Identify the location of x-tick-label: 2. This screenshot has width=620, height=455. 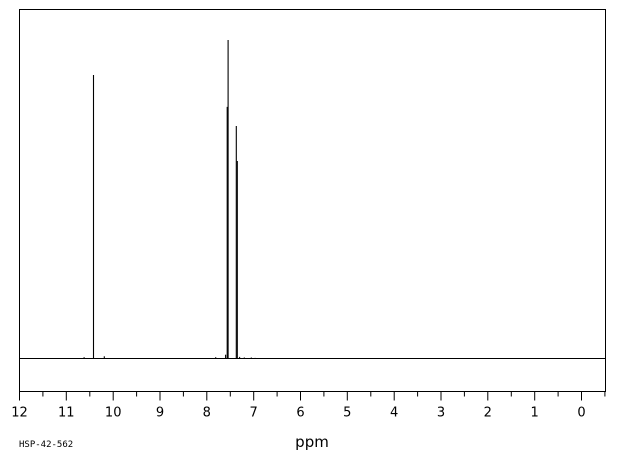
(488, 413).